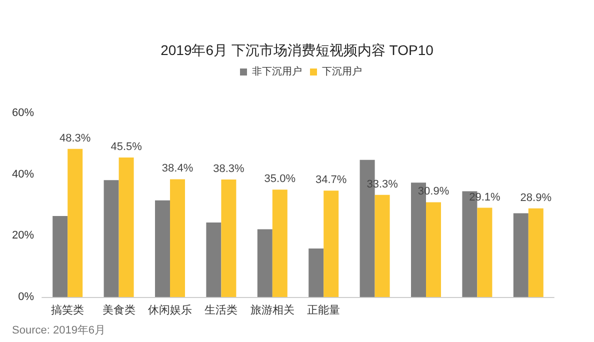  Describe the element at coordinates (277, 72) in the screenshot. I see `legend-label: 非下沉用户` at that location.